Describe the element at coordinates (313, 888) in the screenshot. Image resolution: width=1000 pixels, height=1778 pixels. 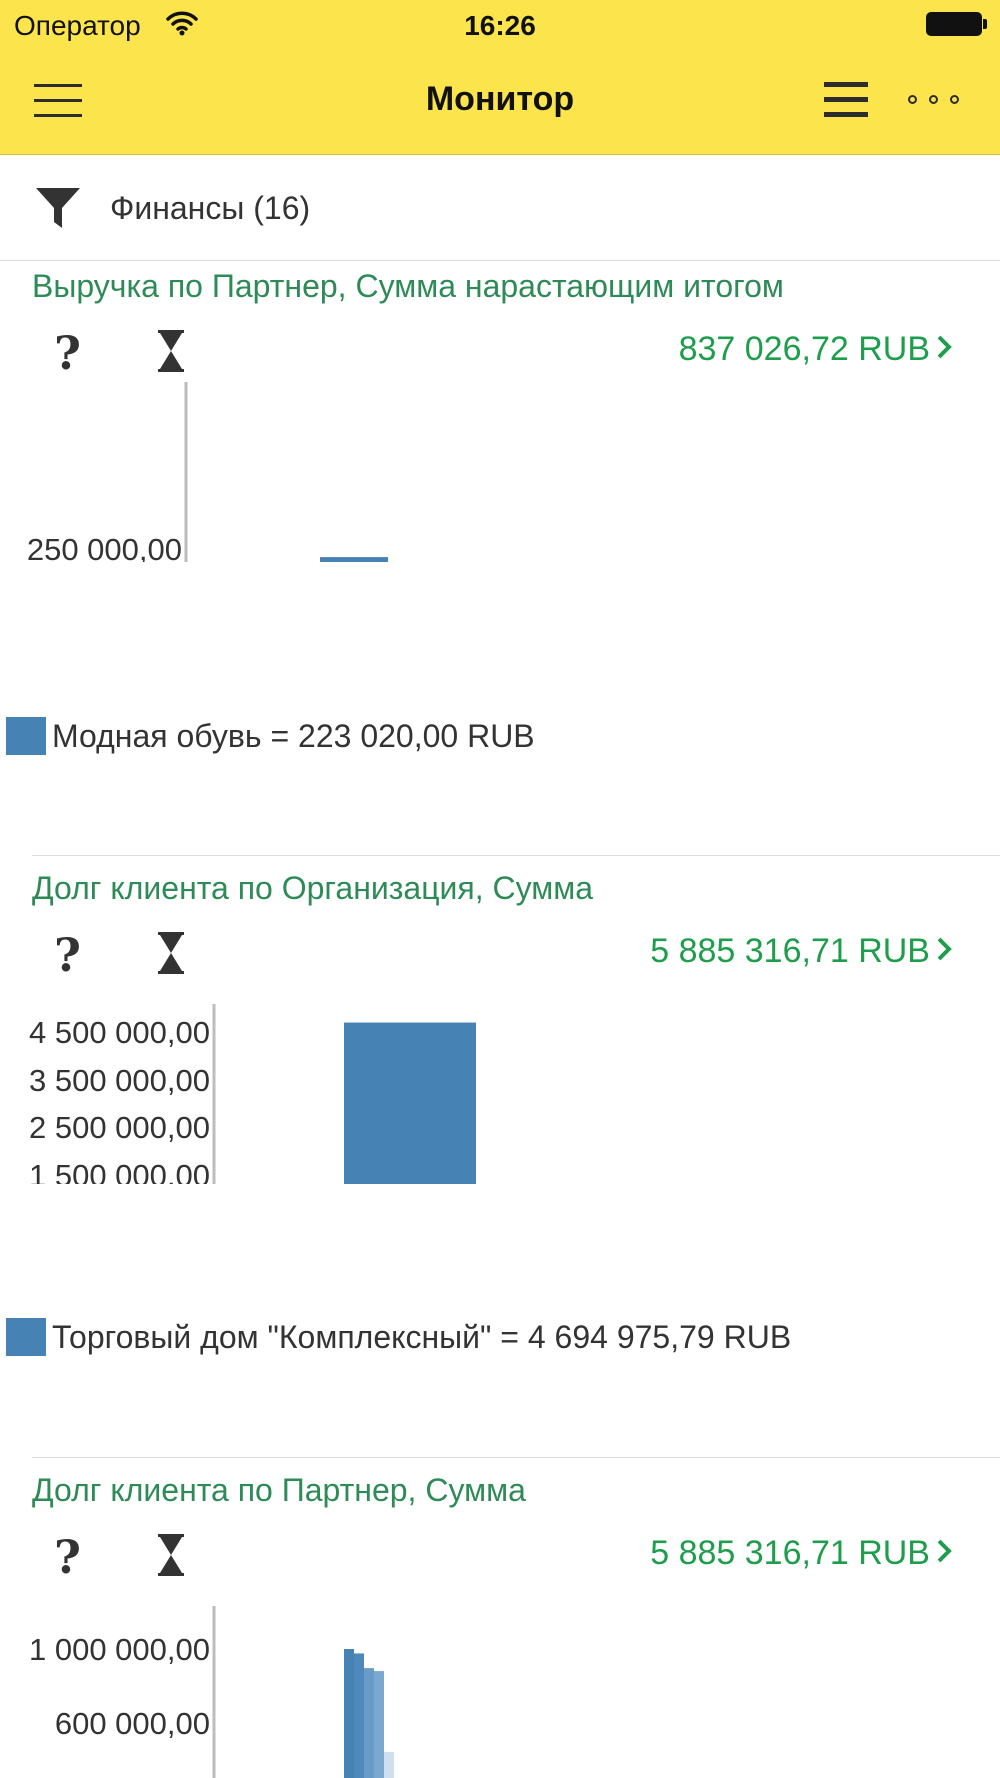
I see `widget-title: Долг клиента по Организация, Сумма` at that location.